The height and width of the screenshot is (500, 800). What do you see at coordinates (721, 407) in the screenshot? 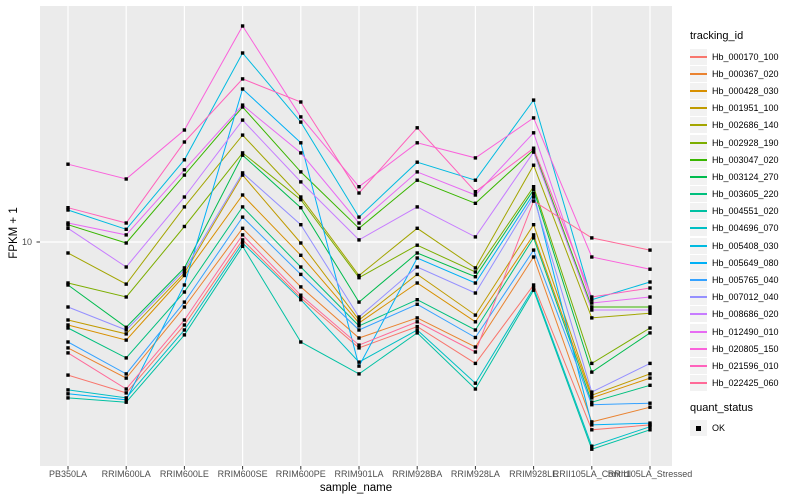
I see `quant-status-legend-title: quant_status` at bounding box center [721, 407].